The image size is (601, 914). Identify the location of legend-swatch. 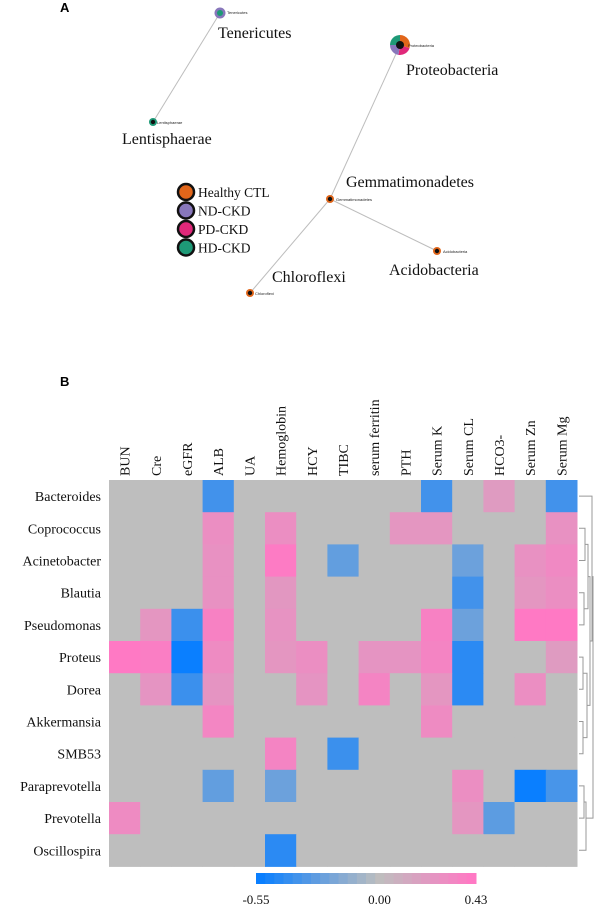
(186, 210).